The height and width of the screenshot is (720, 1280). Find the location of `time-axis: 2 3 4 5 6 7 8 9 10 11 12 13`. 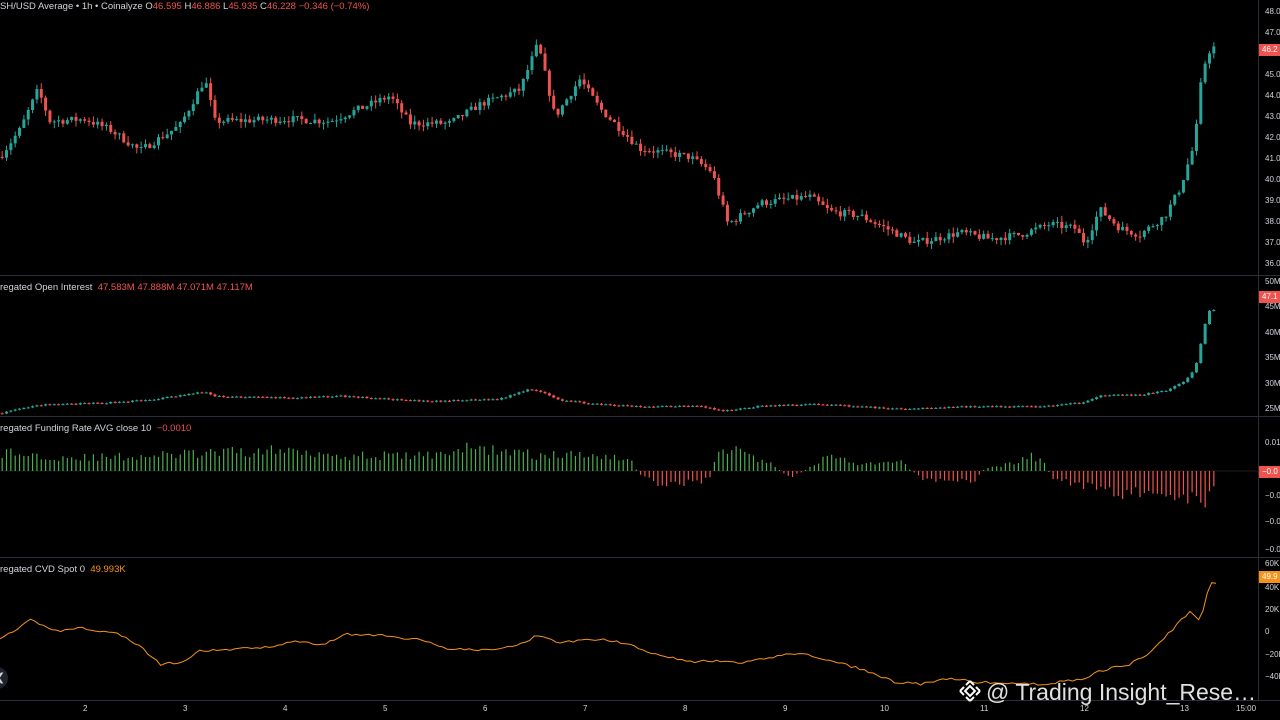

time-axis: 2 3 4 5 6 7 8 9 10 11 12 13 is located at coordinates (629, 710).